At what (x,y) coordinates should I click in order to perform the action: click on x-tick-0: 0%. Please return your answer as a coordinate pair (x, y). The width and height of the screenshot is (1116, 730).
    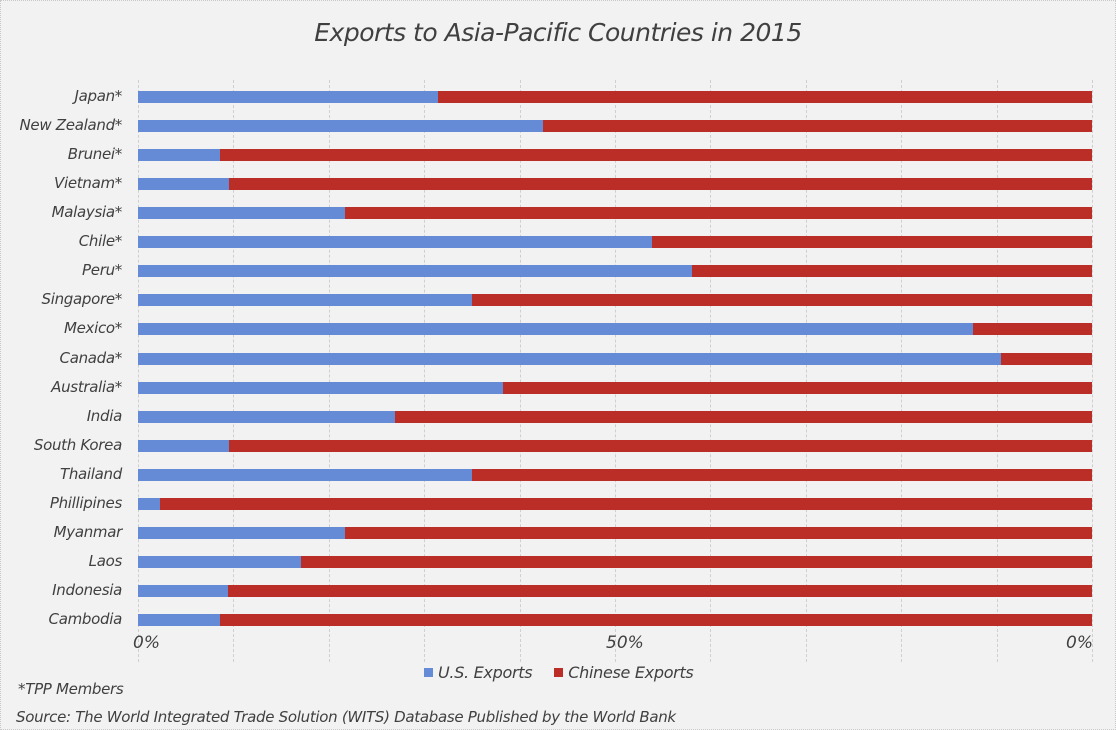
    Looking at the image, I should click on (146, 643).